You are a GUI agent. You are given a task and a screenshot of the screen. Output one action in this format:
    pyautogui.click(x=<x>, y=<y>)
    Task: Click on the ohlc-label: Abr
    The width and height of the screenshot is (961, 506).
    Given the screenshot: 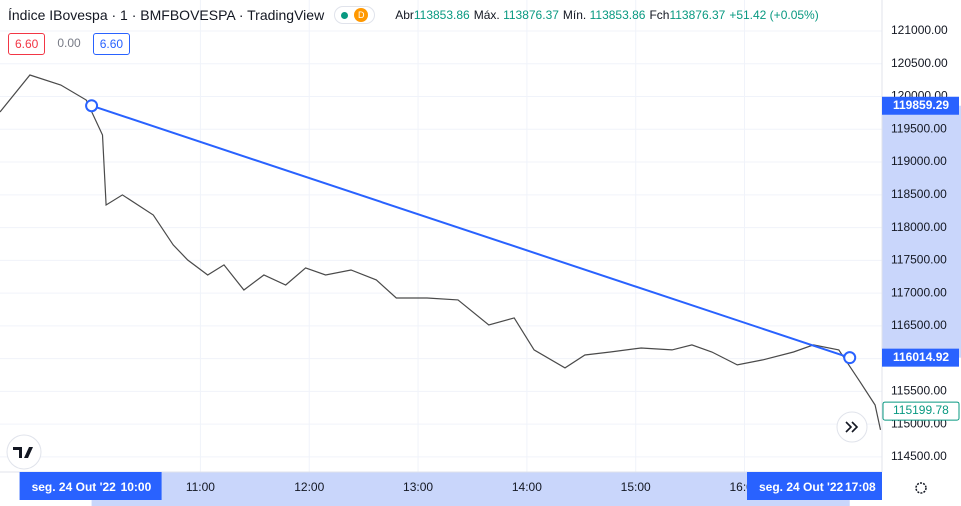 What is the action you would take?
    pyautogui.click(x=404, y=15)
    